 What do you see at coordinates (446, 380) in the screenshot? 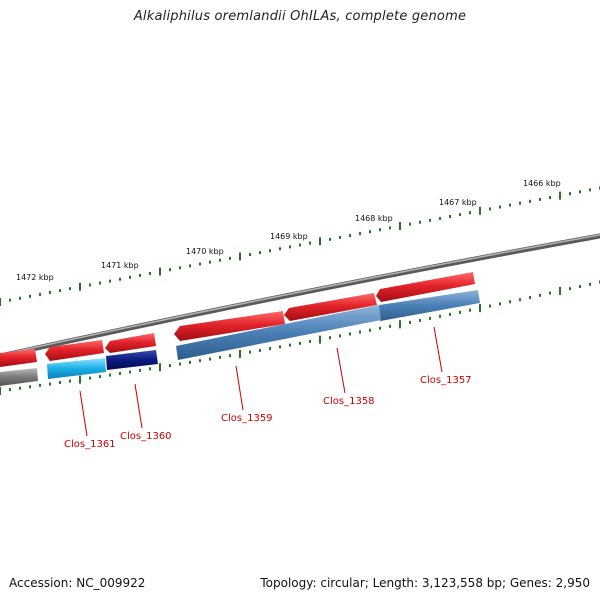
I see `gene-label-clos-1357: Clos_1357` at bounding box center [446, 380].